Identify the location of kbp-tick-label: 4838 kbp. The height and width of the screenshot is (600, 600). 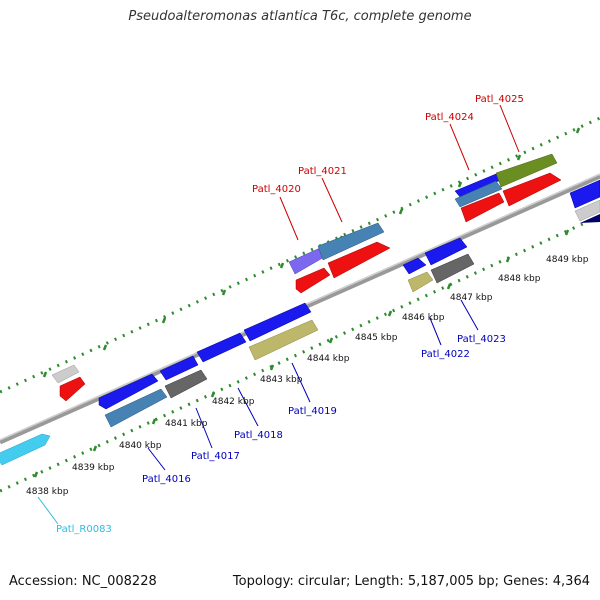
(47, 492).